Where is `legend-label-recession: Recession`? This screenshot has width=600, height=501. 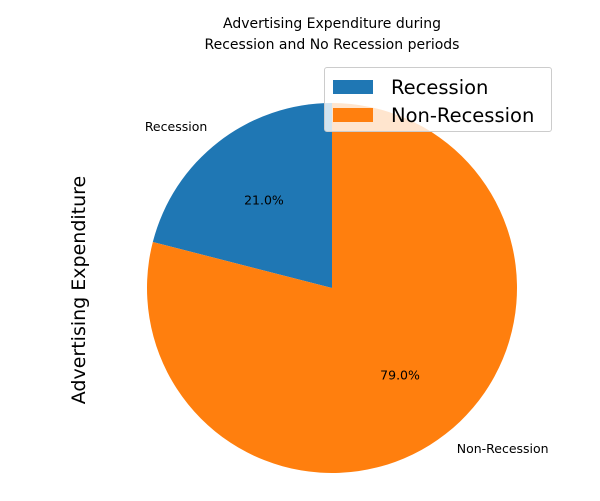
legend-label-recession: Recession is located at coordinates (440, 87).